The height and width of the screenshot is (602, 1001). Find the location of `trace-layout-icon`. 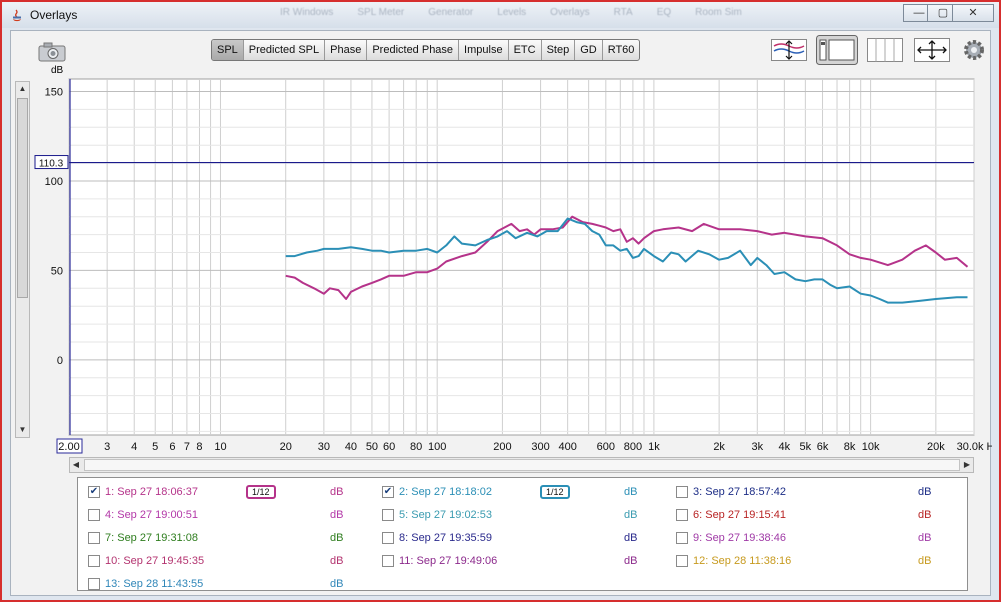

trace-layout-icon is located at coordinates (837, 50).